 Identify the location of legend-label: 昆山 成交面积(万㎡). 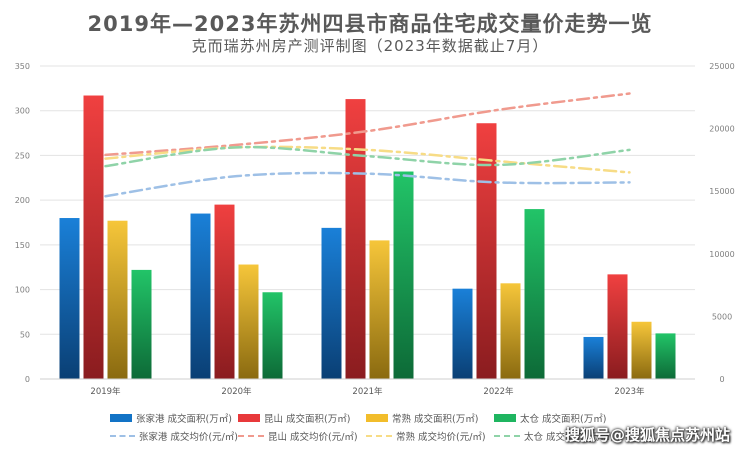
(307, 419).